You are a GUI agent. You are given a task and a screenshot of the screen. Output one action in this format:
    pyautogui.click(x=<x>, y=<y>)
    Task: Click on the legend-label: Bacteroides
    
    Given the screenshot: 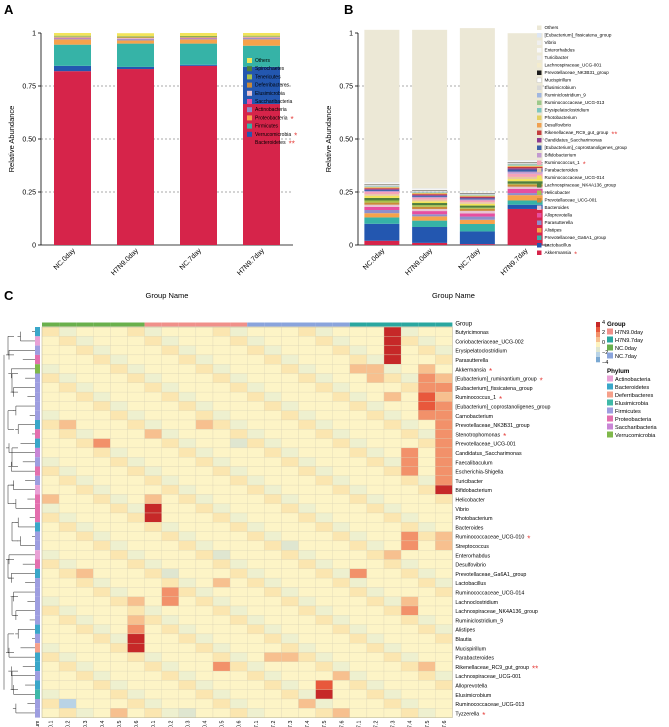 What is the action you would take?
    pyautogui.click(x=557, y=207)
    